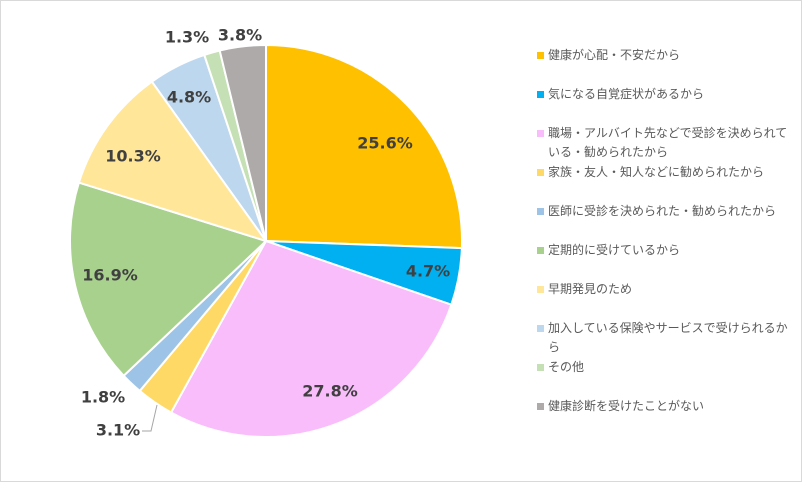 The image size is (802, 482). I want to click on leader-line, so click(150, 418).